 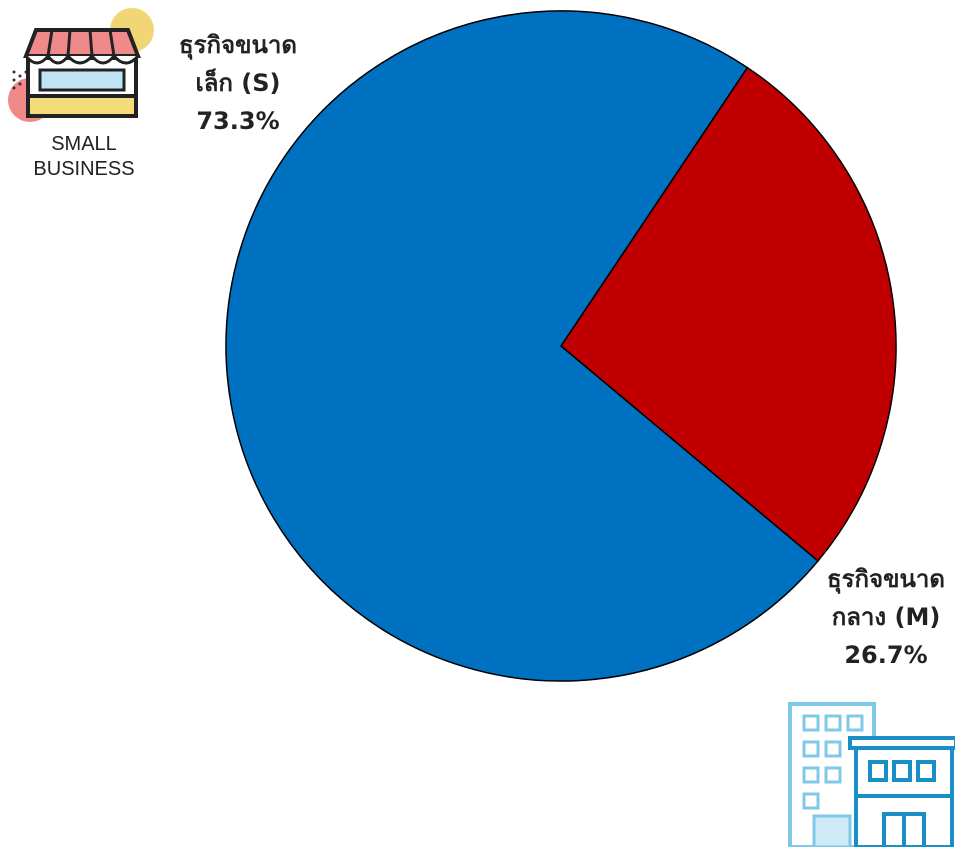 I want to click on small-business-caption-line1: SMALL, so click(x=84, y=144).